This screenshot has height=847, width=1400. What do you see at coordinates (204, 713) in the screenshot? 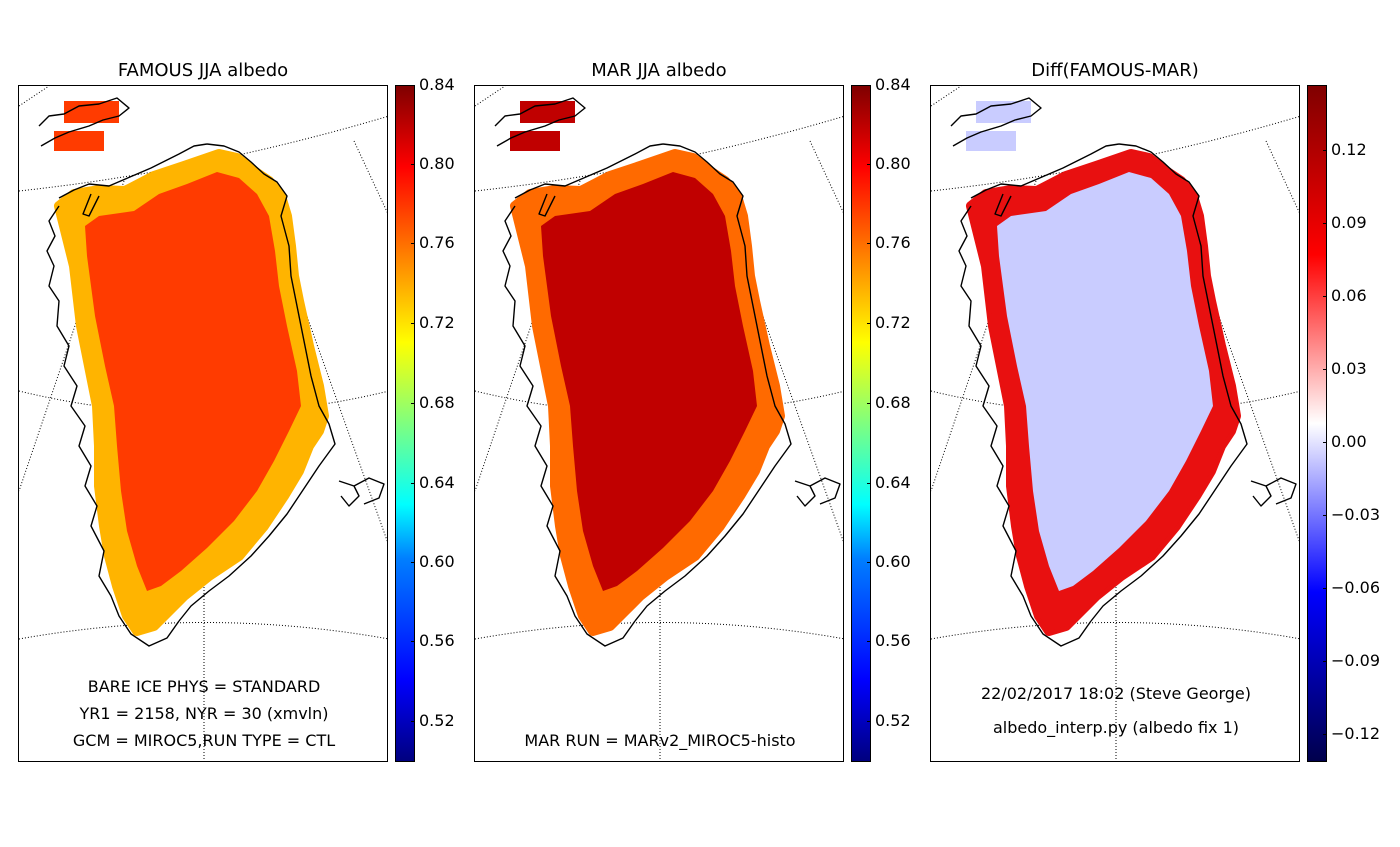
I see `note-years: YR1 = 2158, NYR = 30 (xmvln)` at bounding box center [204, 713].